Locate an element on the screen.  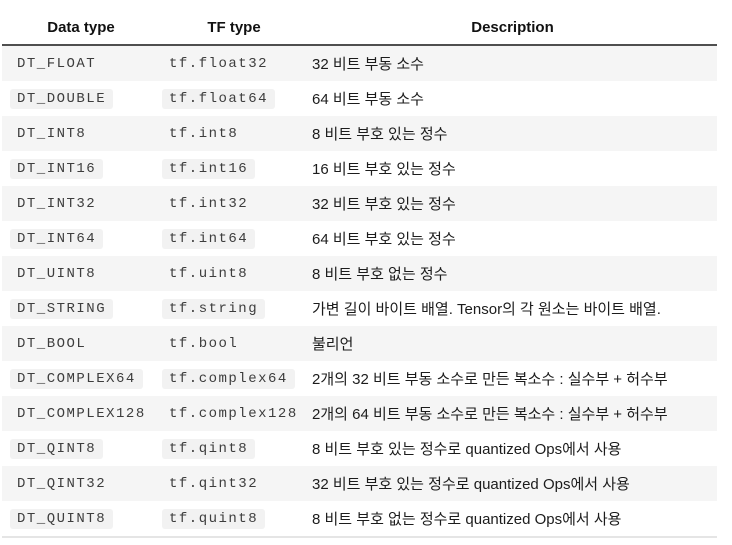
tf-type-cell: tf.float32 is located at coordinates (234, 64).